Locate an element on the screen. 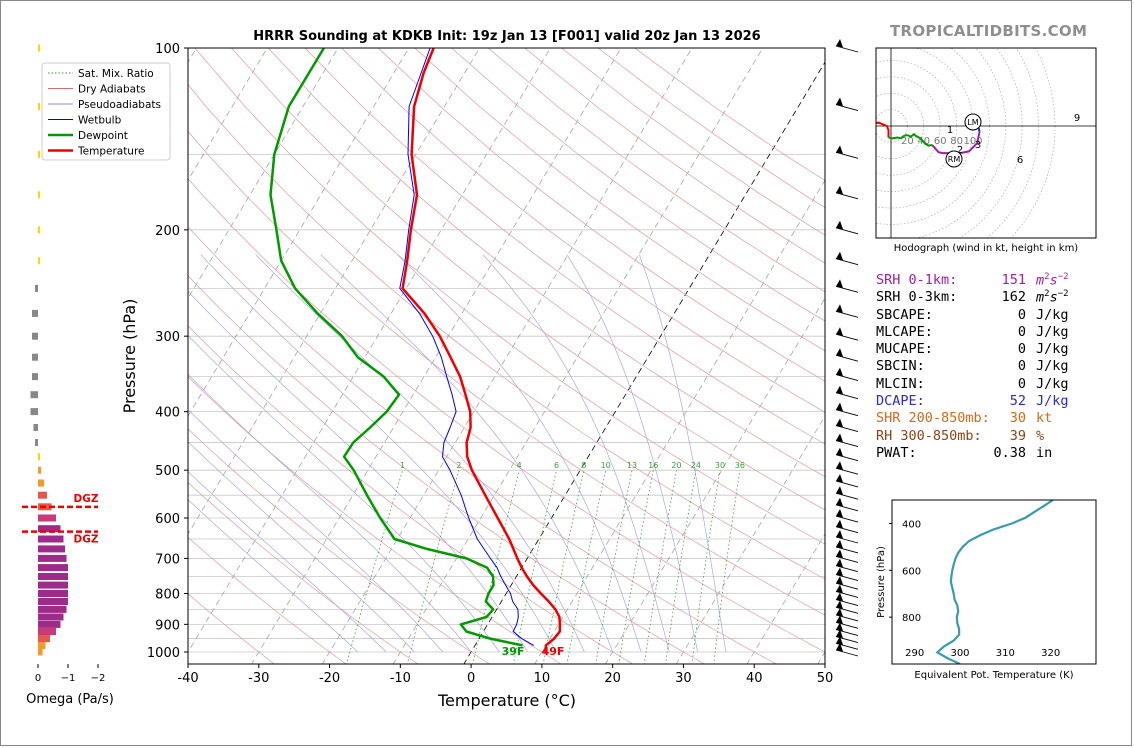 This screenshot has width=1134, height=748. stat-unit-part: −2 is located at coordinates (1063, 294).